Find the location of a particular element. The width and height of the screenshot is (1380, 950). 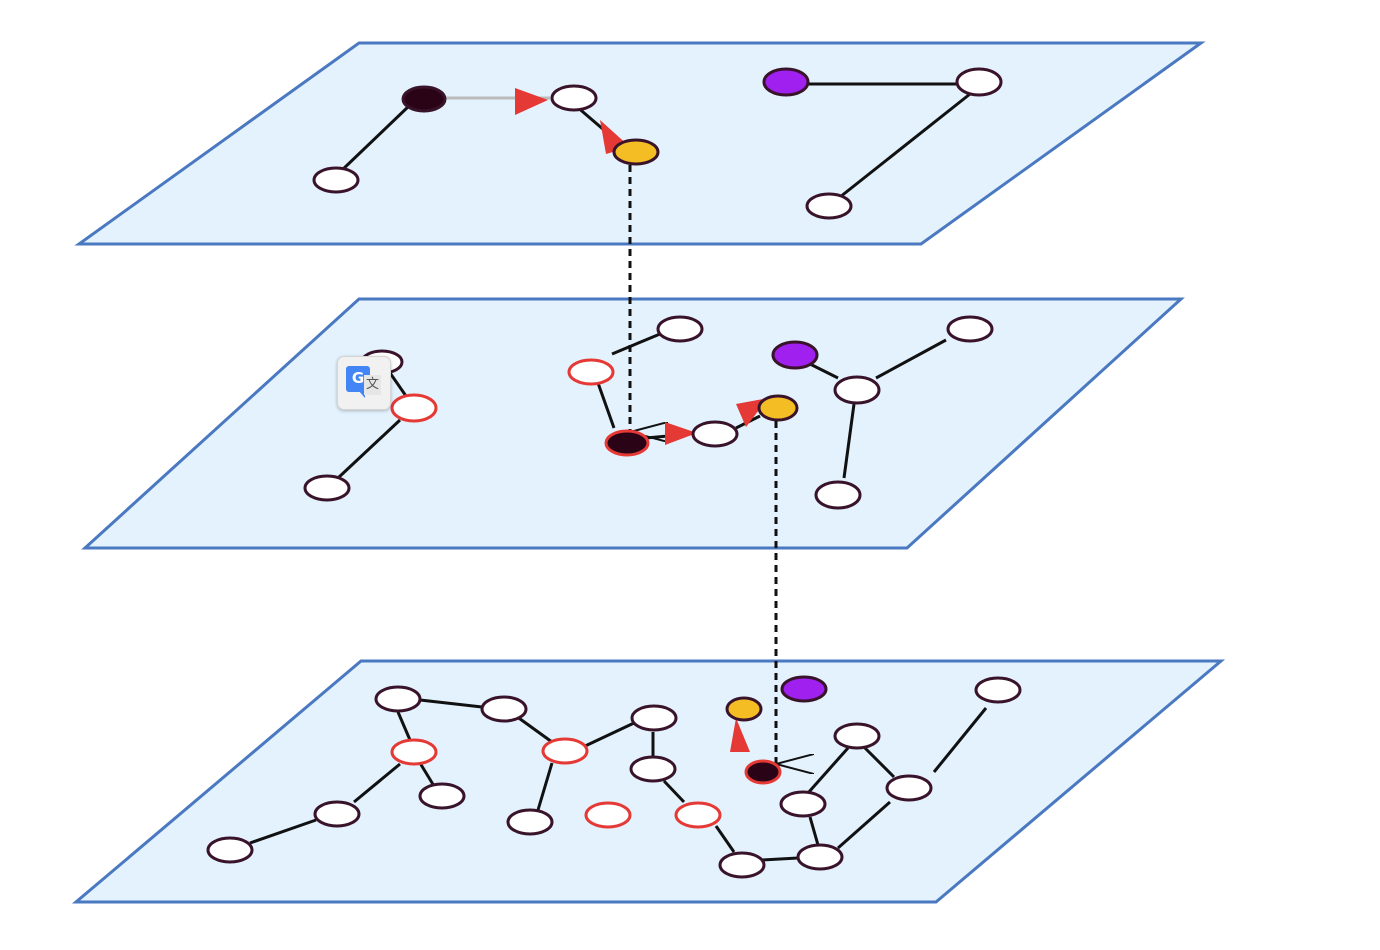

top-layer-nodes is located at coordinates (657, 143).